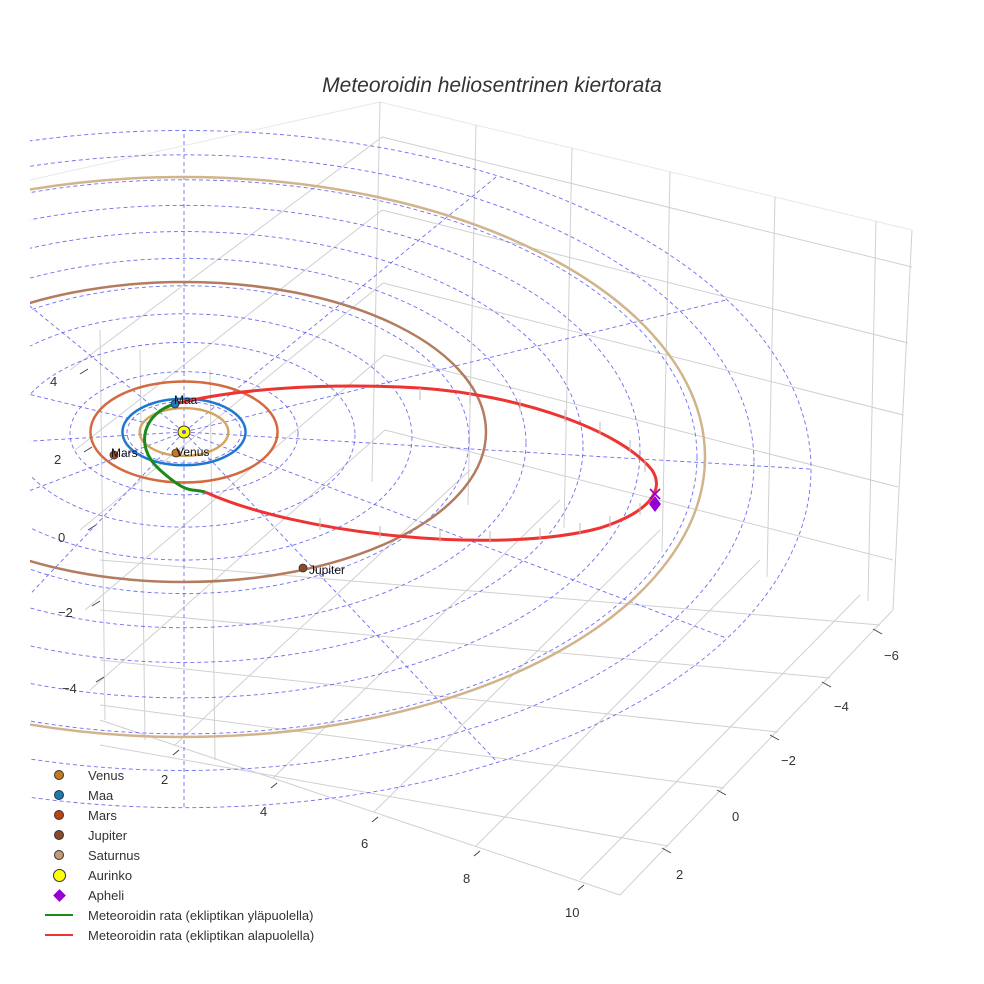  I want to click on label-jupiter: Jupiter, so click(327, 570).